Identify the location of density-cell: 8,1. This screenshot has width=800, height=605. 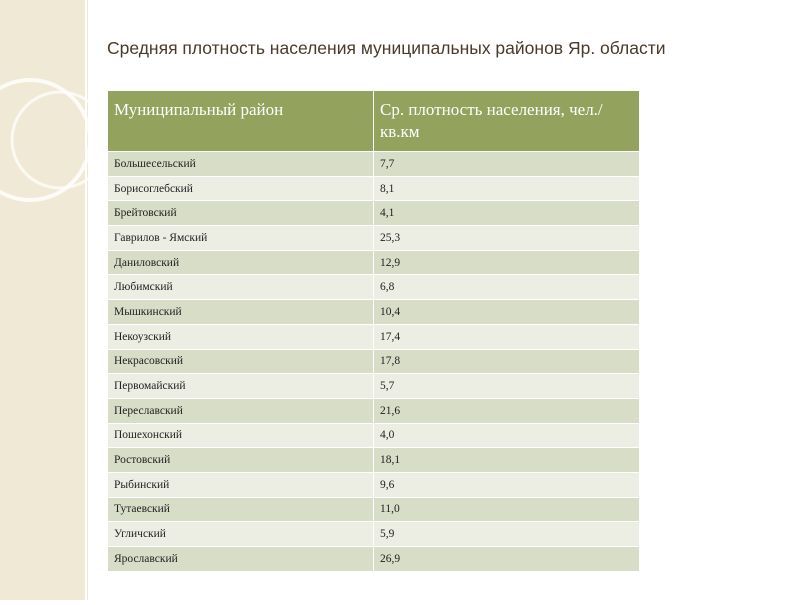
(506, 188).